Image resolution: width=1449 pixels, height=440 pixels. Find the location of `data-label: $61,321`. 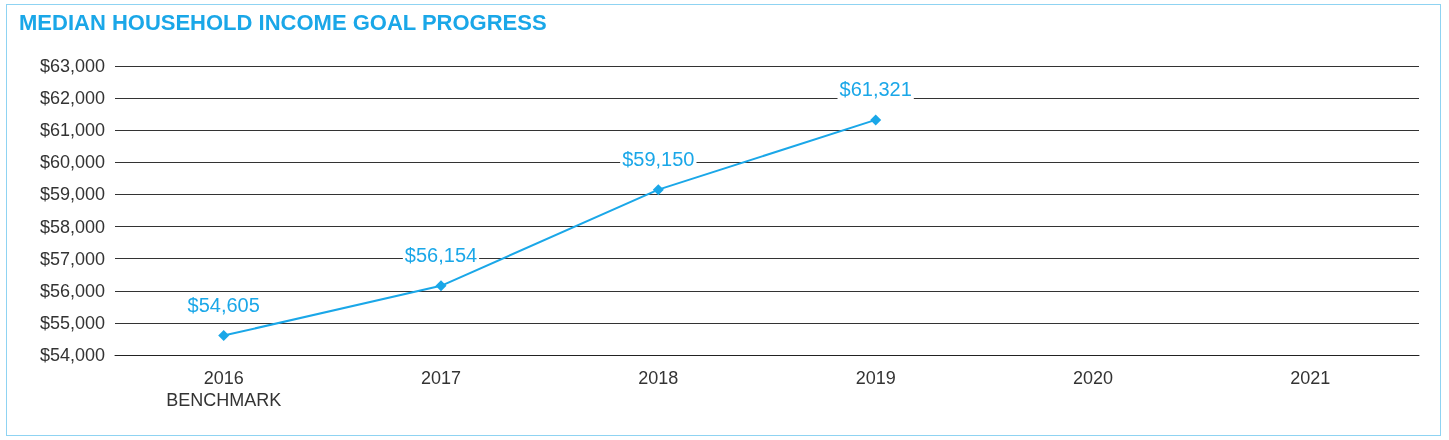

data-label: $61,321 is located at coordinates (875, 89).